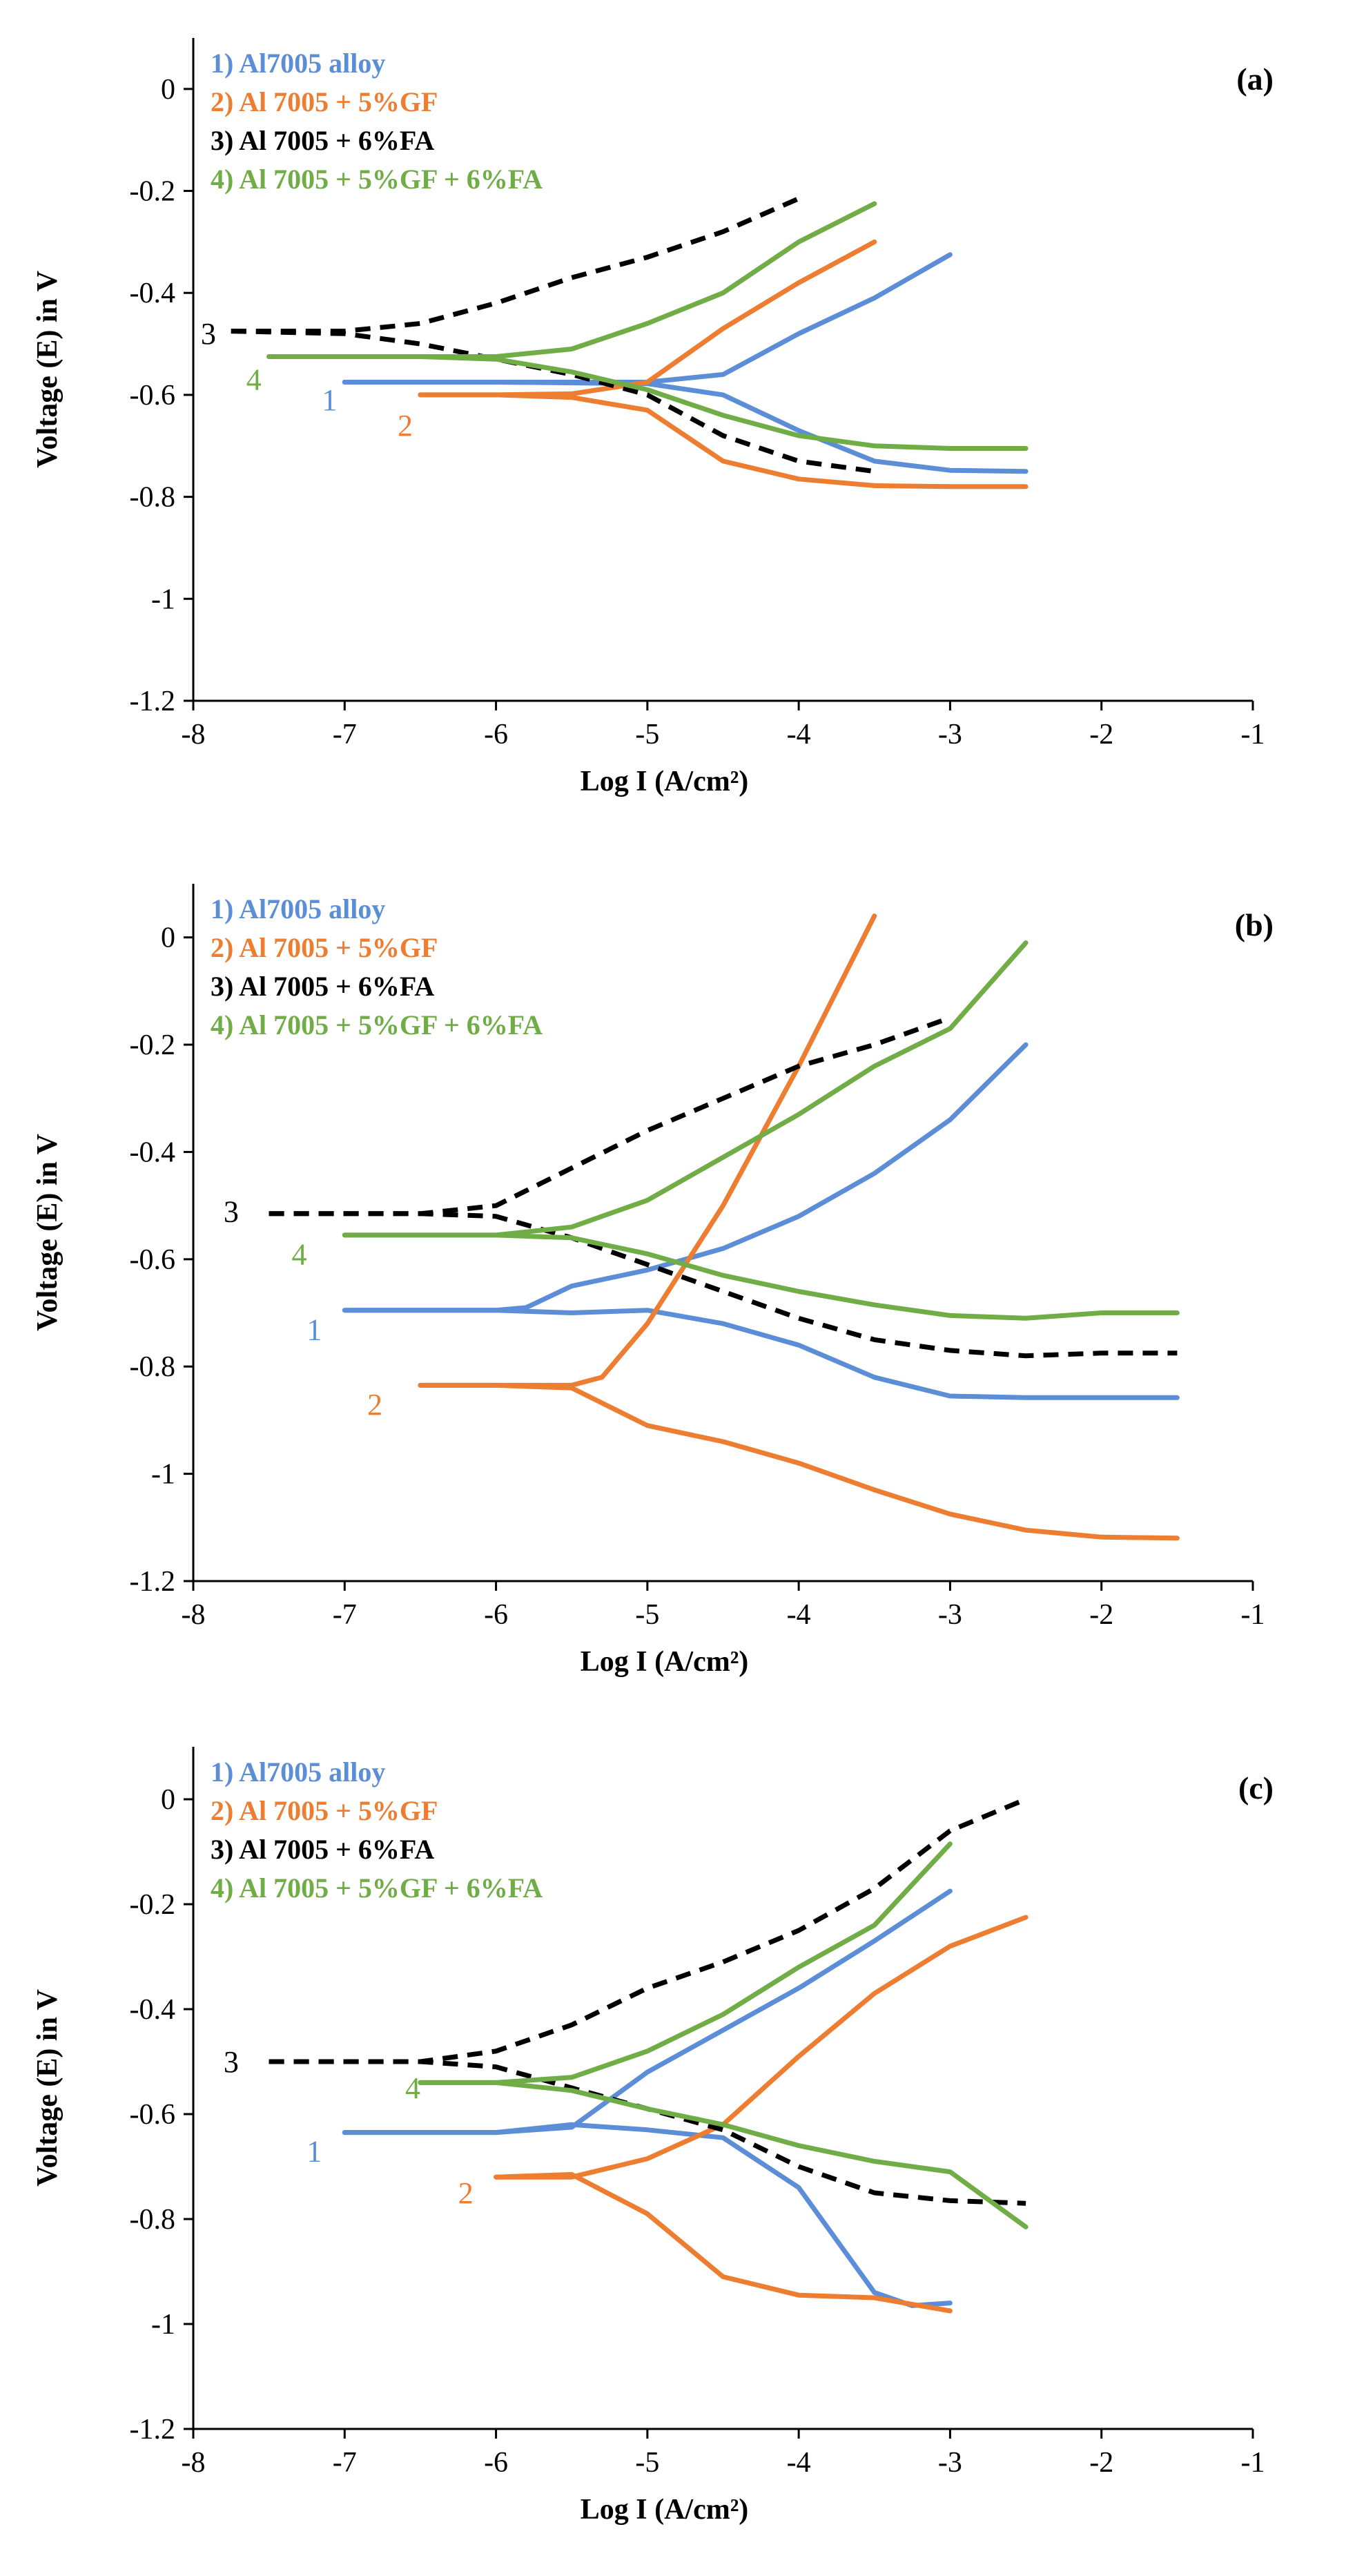  I want to click on panel-label: (b), so click(1254, 924).